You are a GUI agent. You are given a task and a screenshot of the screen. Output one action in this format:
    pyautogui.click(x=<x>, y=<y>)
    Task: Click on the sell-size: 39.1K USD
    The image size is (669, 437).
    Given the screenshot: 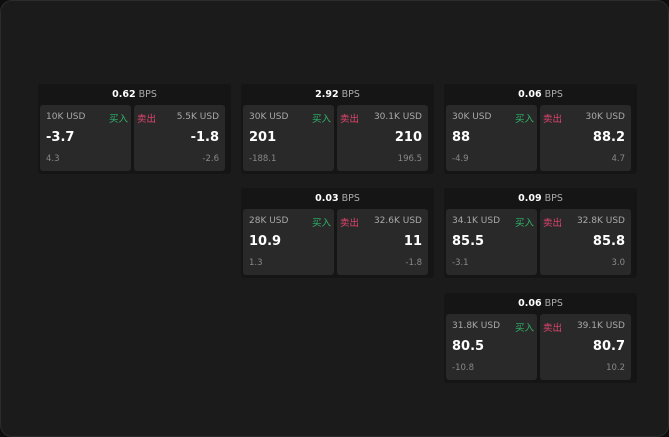 What is the action you would take?
    pyautogui.click(x=600, y=326)
    